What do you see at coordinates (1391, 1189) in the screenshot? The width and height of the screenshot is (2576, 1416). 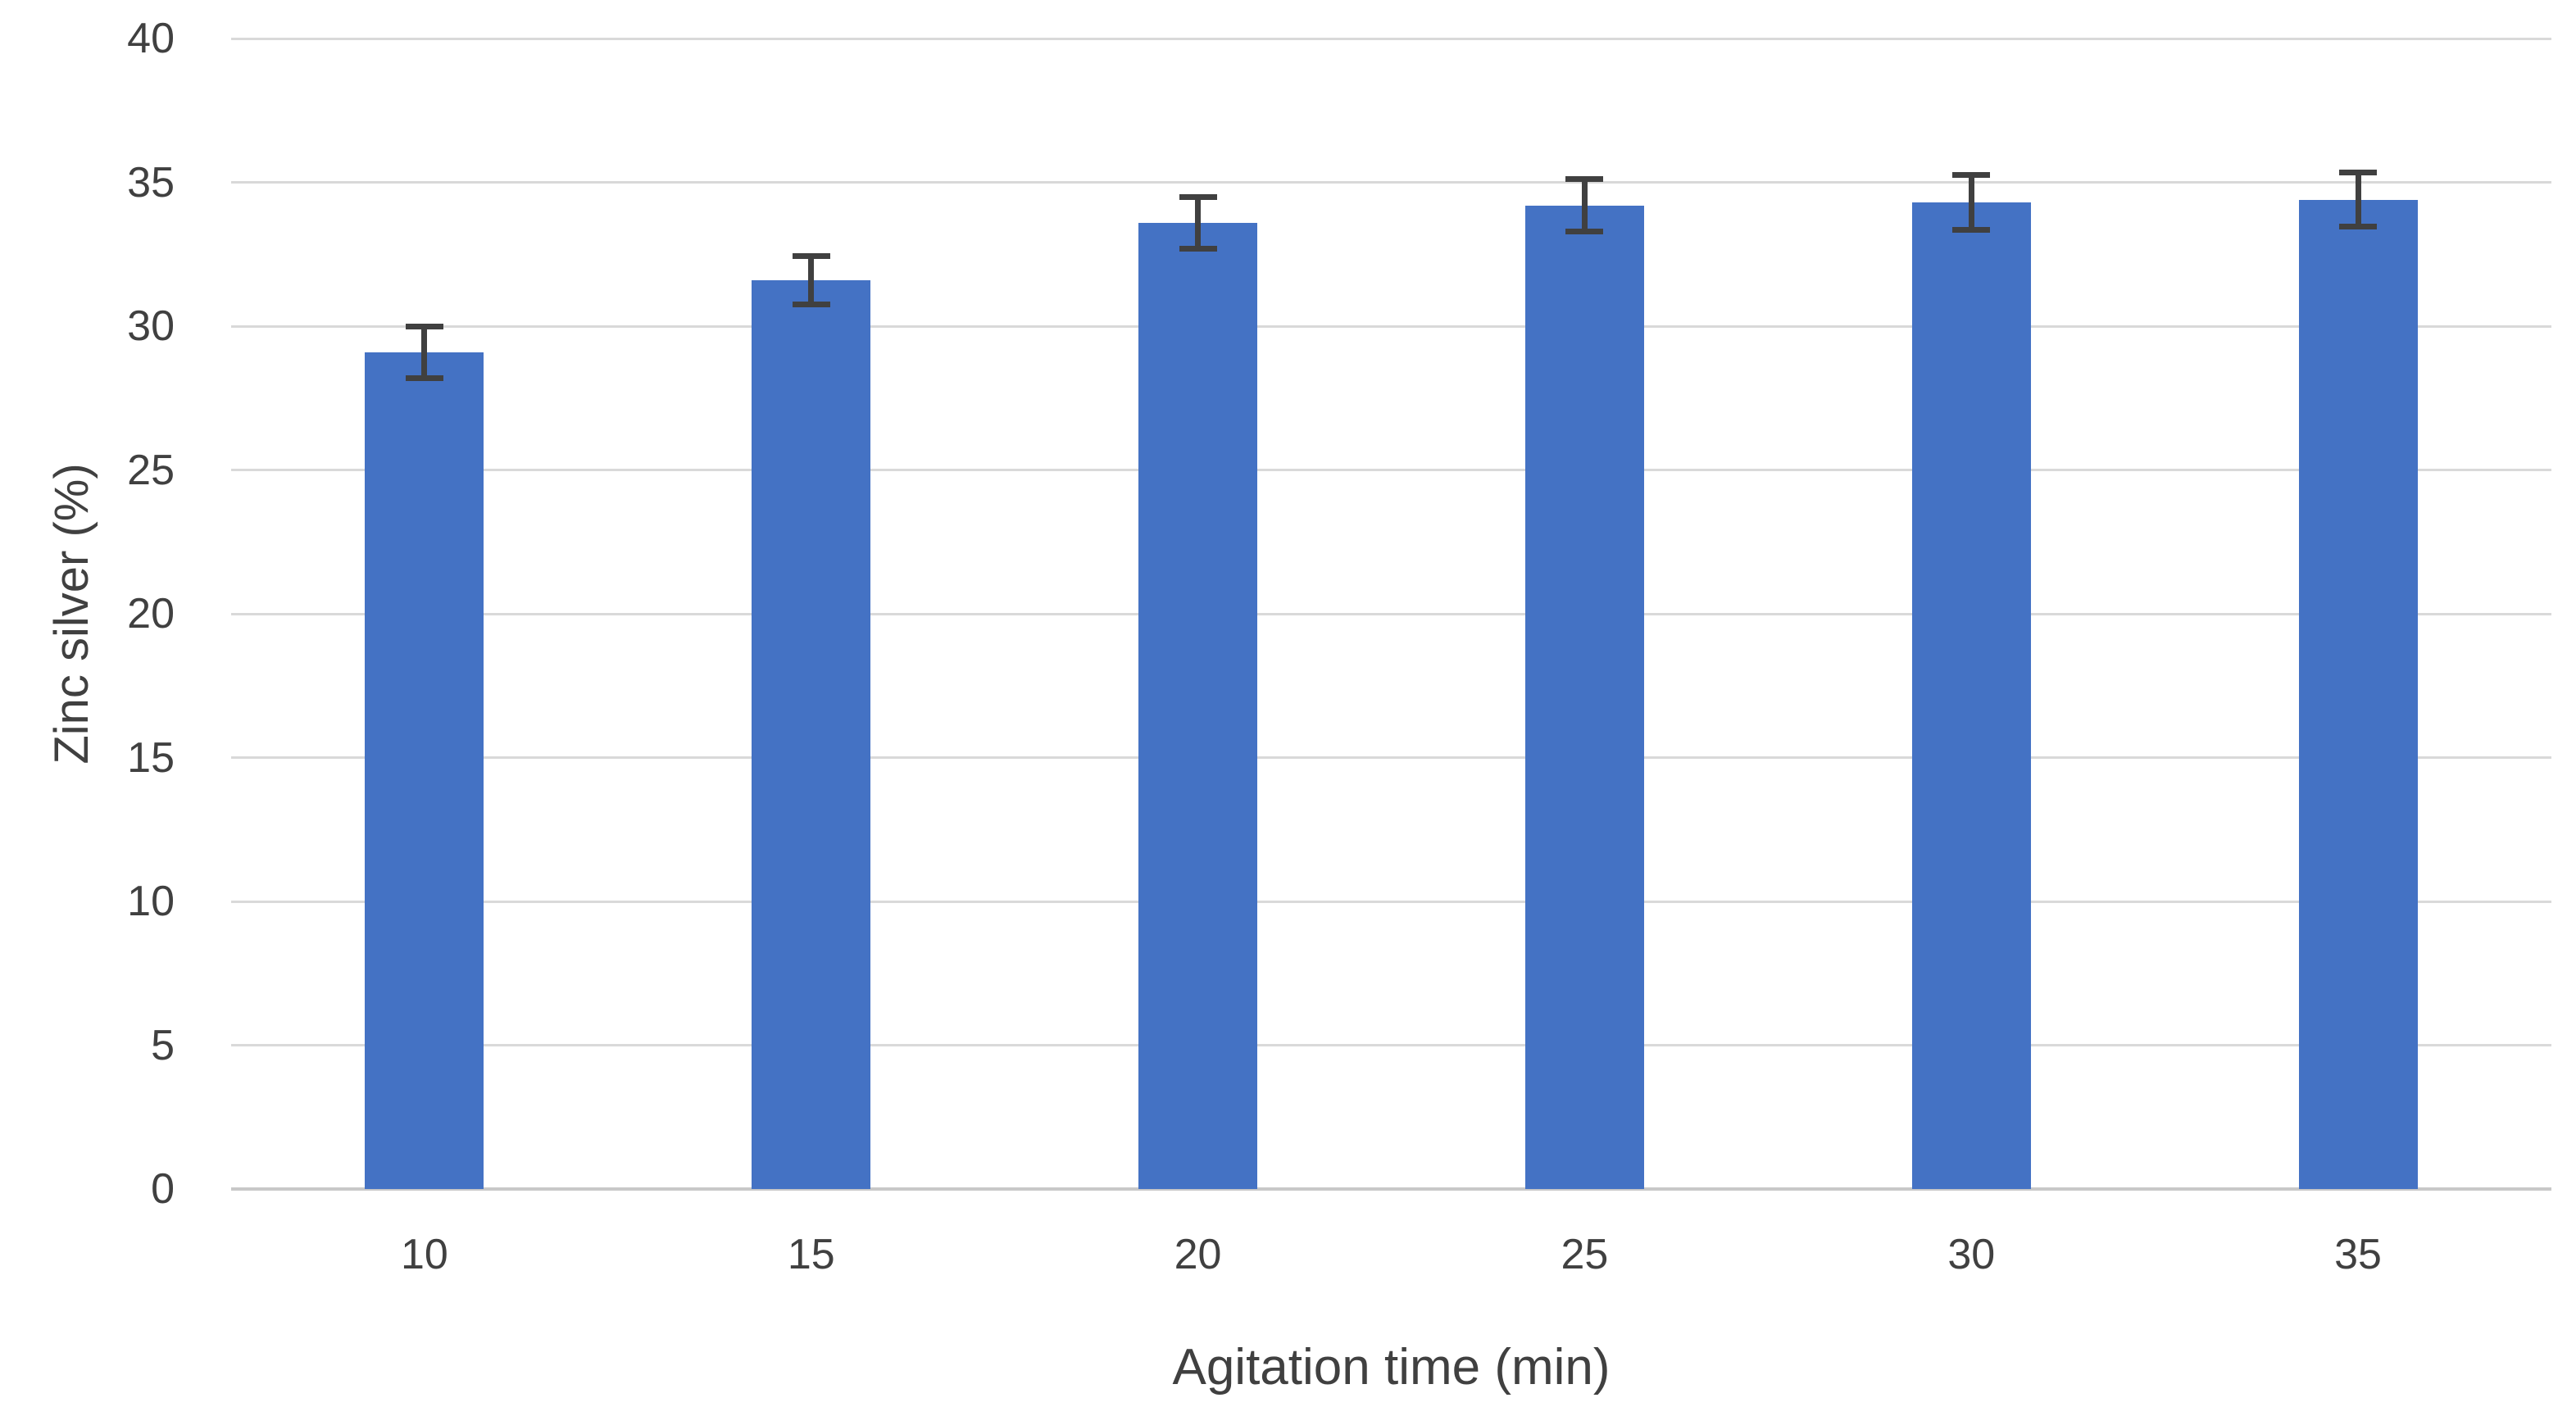 I see `x-axis-baseline` at bounding box center [1391, 1189].